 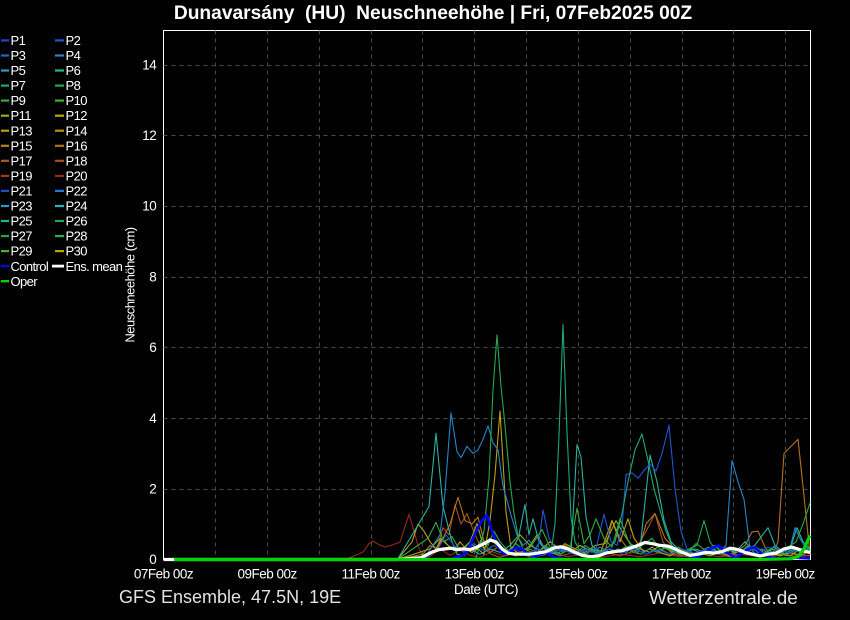 I want to click on svg-text: P14, so click(x=77, y=130).